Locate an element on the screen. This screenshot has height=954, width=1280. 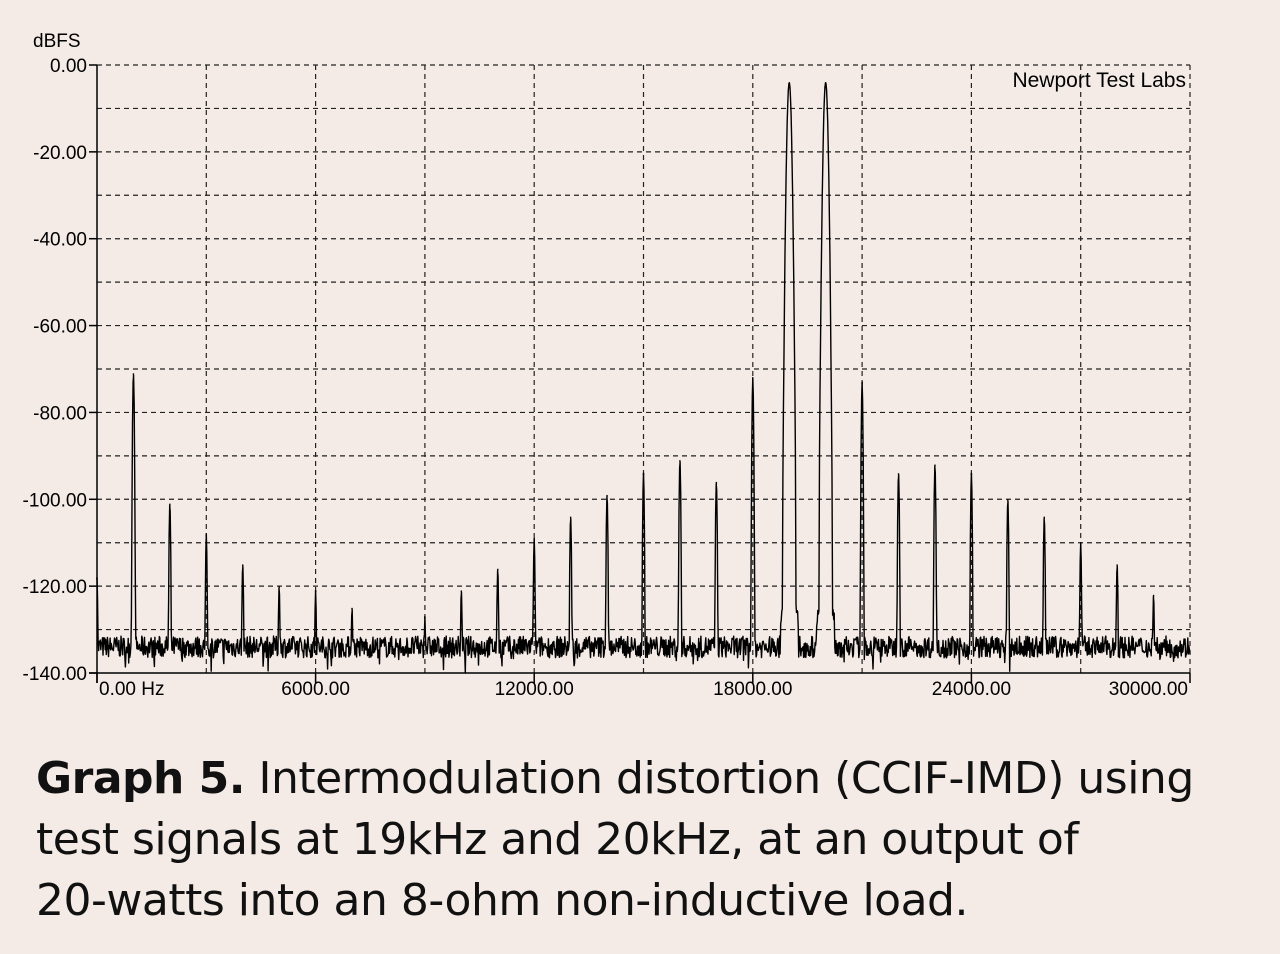
y-tick-label: -60.00 is located at coordinates (60, 327).